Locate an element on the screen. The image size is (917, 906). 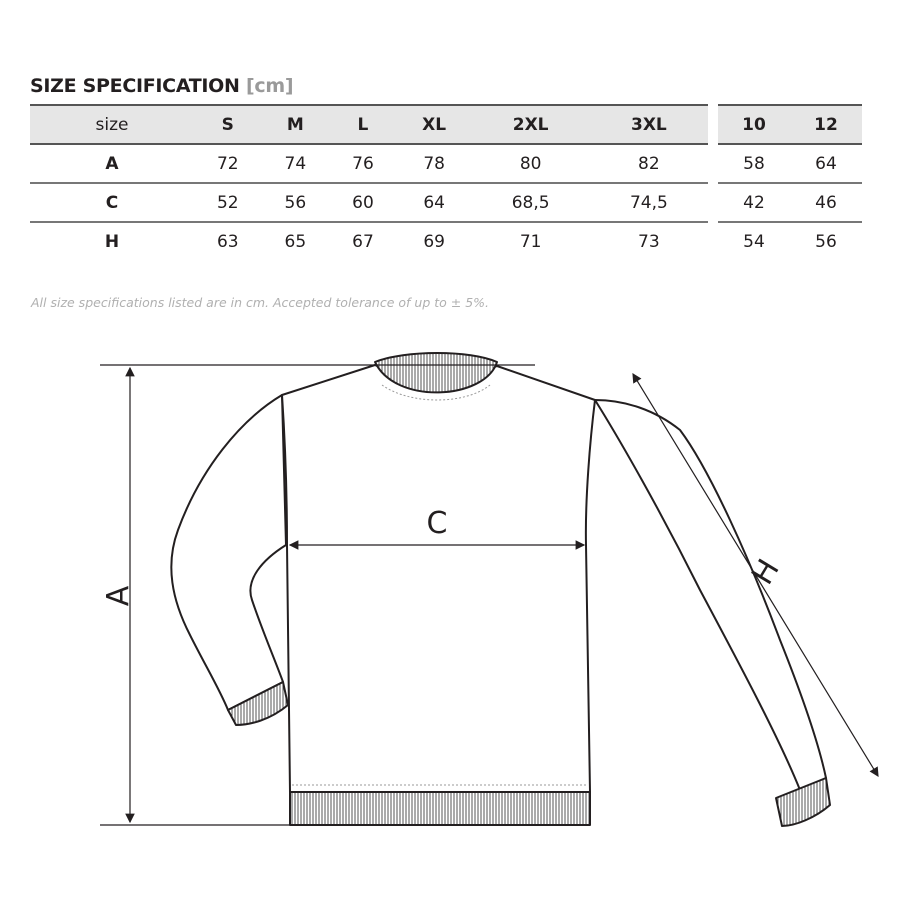
header-l: L is located at coordinates (363, 124).